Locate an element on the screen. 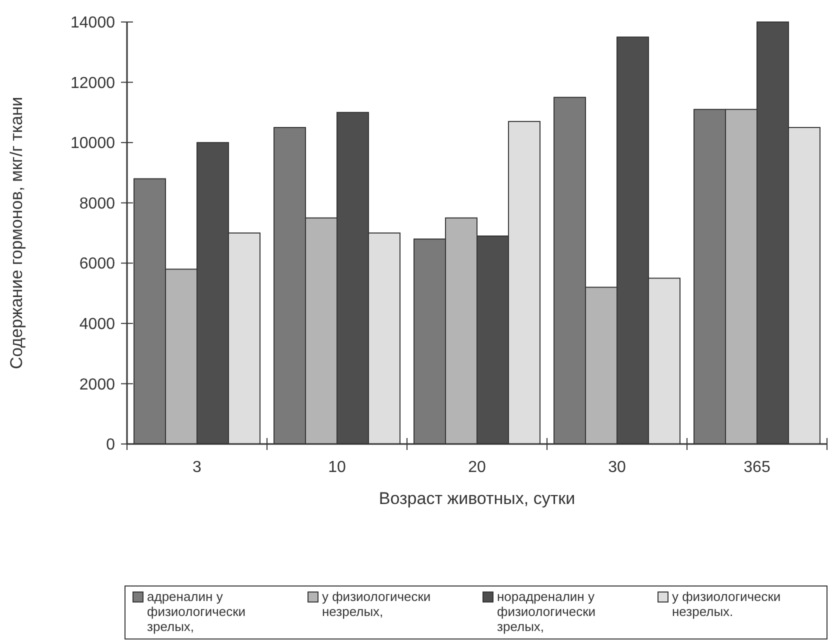 The image size is (829, 641). legend-label: норадреналин у физиологически зрелых, is located at coordinates (546, 611).